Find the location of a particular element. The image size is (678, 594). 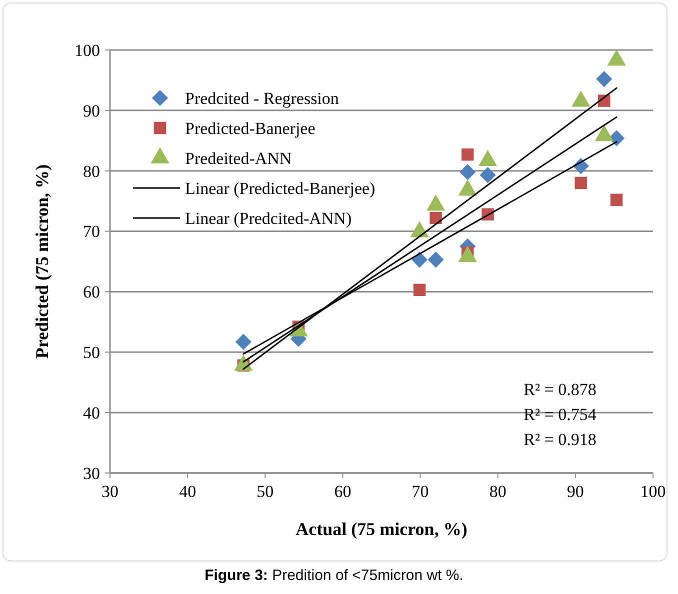

legend-label: Predicted-Banerjee is located at coordinates (250, 128).